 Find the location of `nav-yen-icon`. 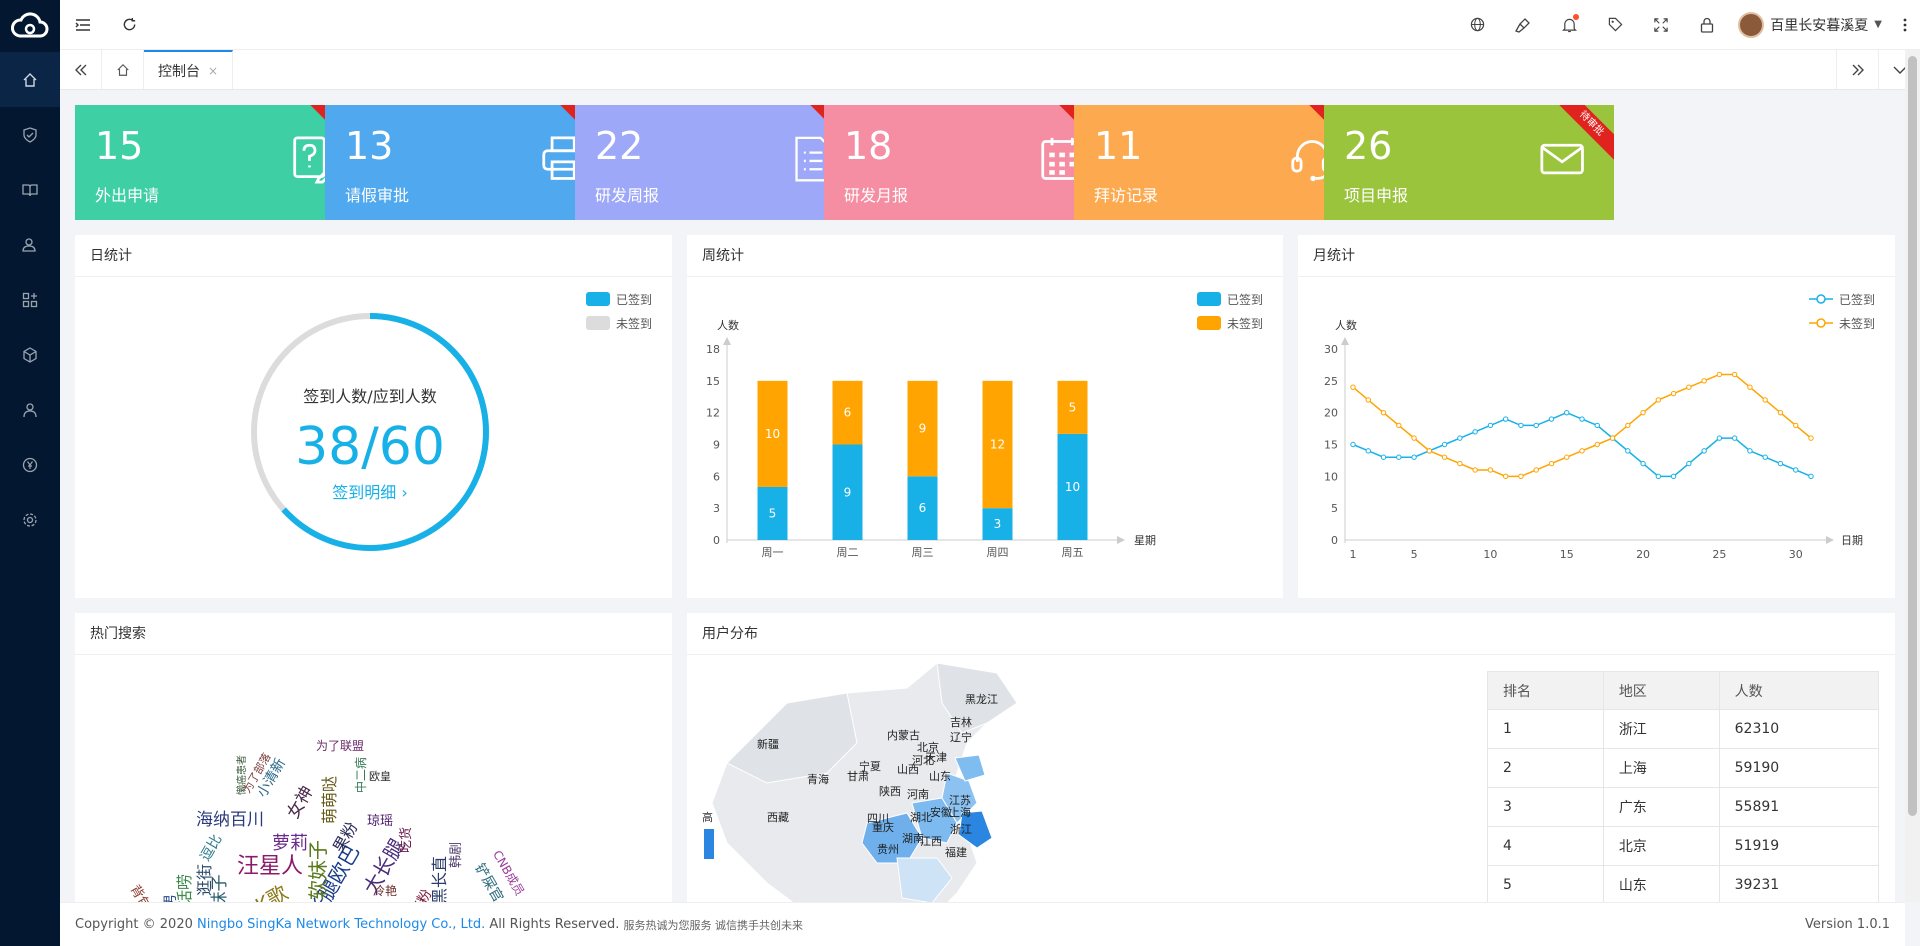

nav-yen-icon is located at coordinates (30, 464).